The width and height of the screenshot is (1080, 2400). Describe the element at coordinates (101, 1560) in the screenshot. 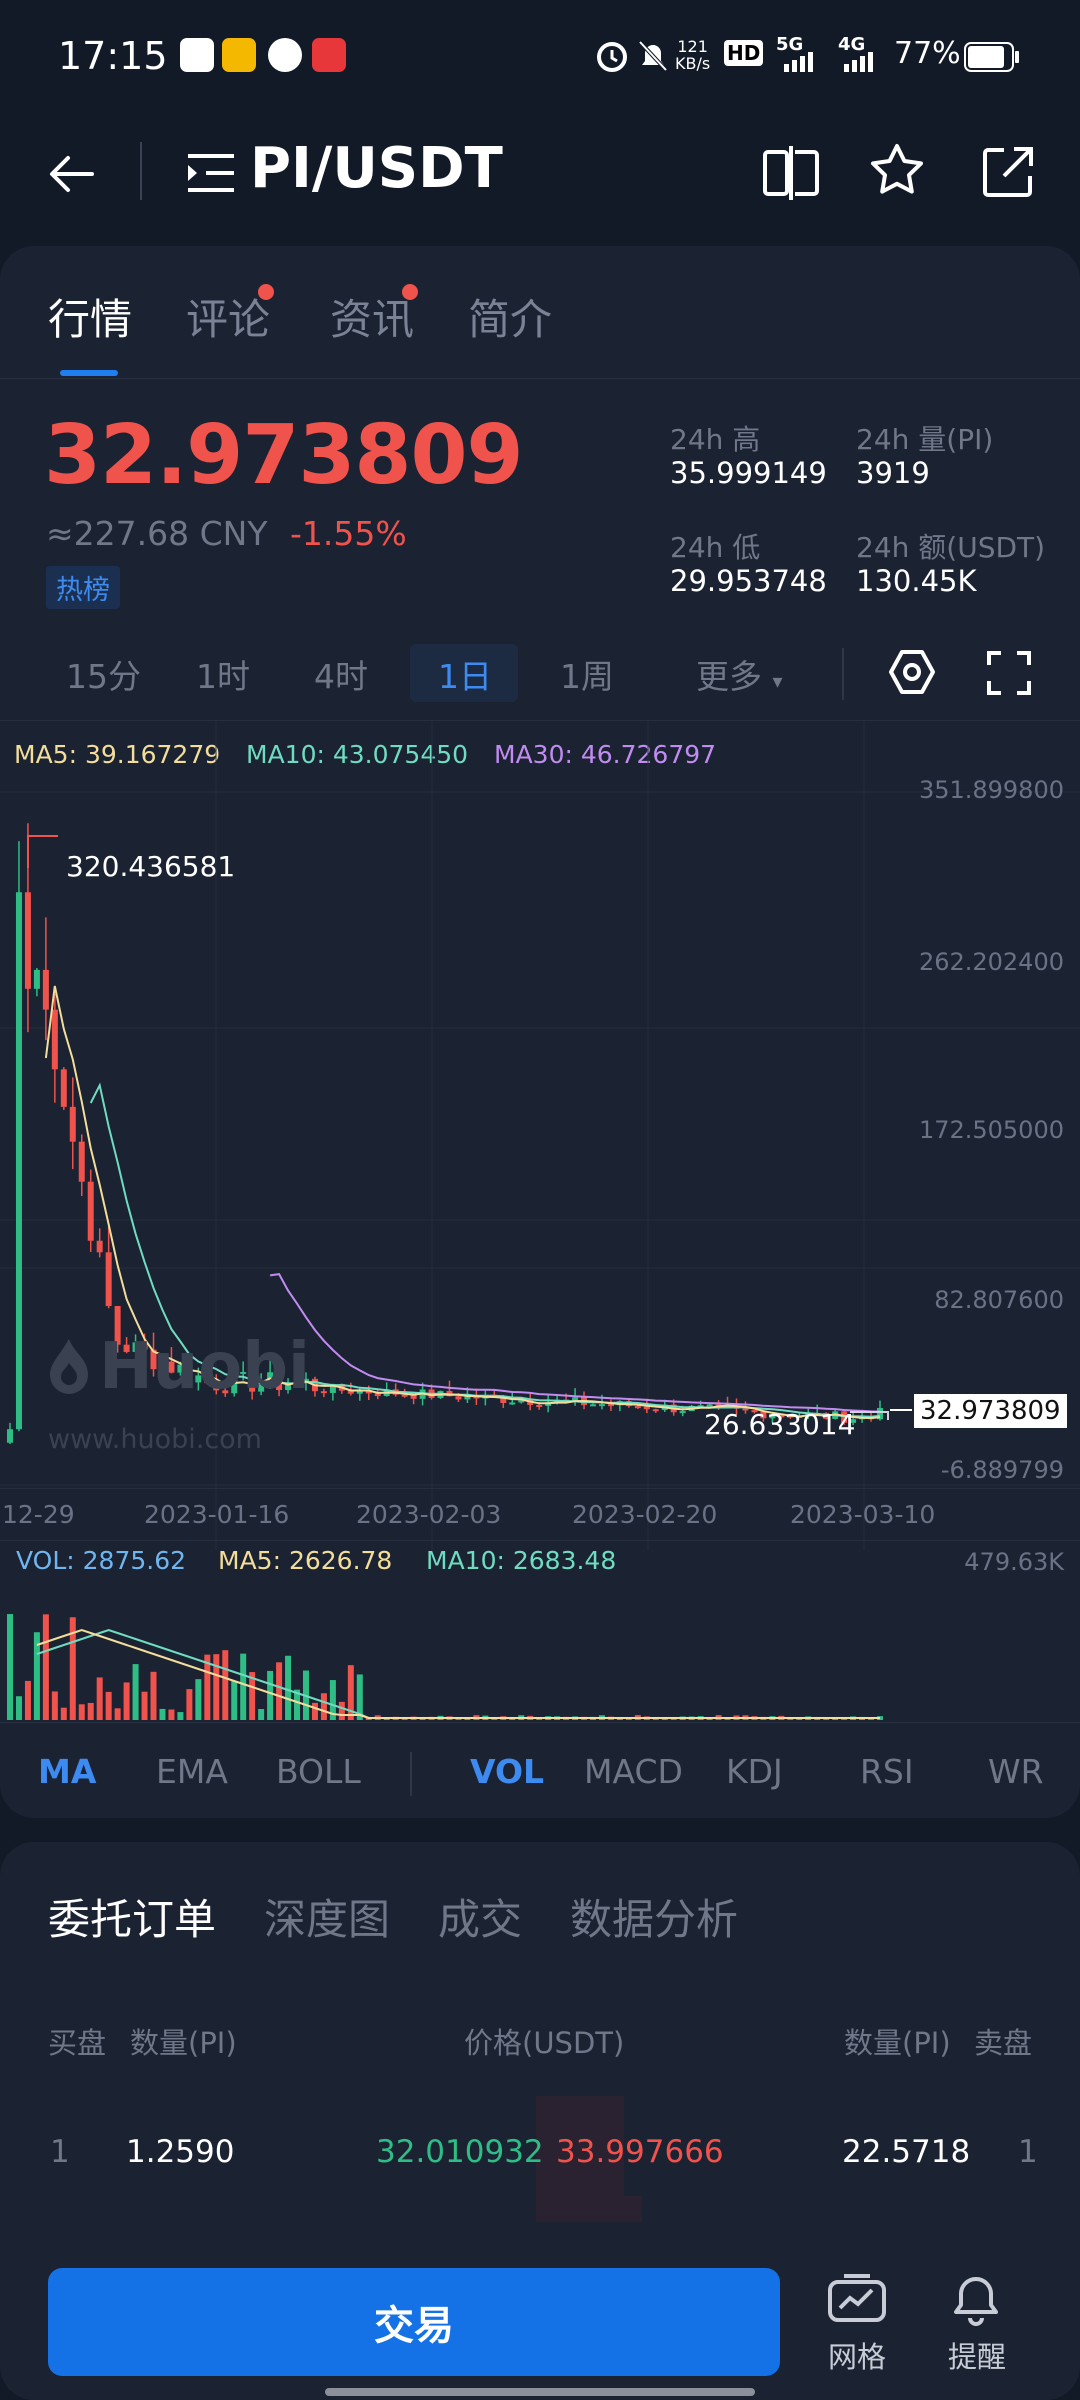

I see `vol-legend: VOL: 2875.62` at that location.